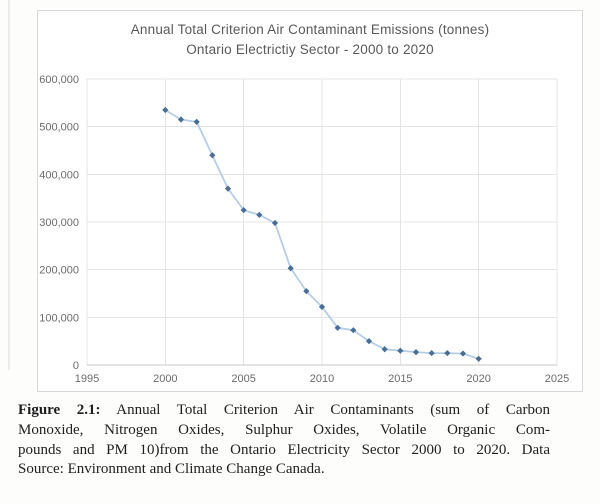  I want to click on scan-edge-shadow, so click(9, 185).